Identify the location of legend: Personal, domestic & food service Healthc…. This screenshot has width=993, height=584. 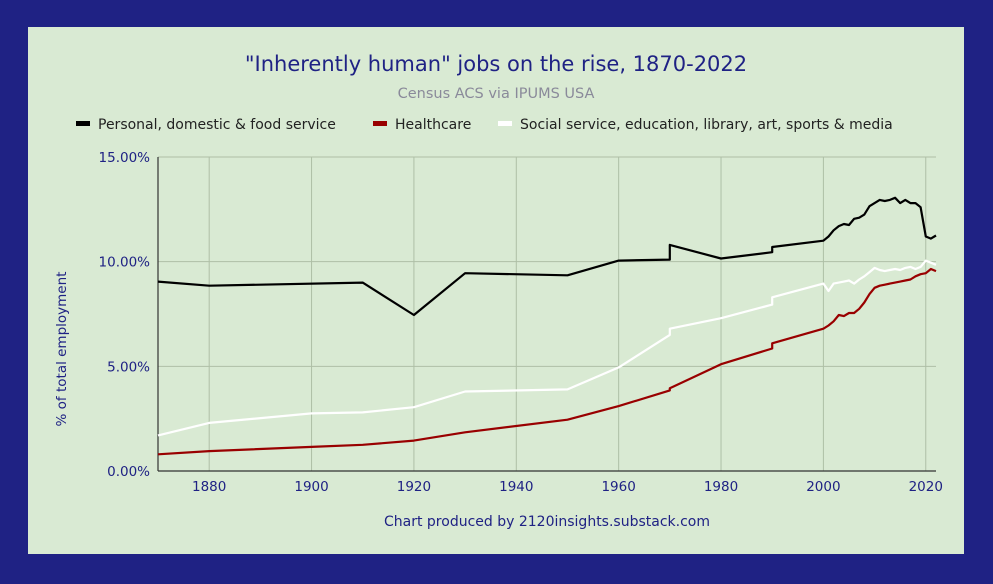
(484, 125).